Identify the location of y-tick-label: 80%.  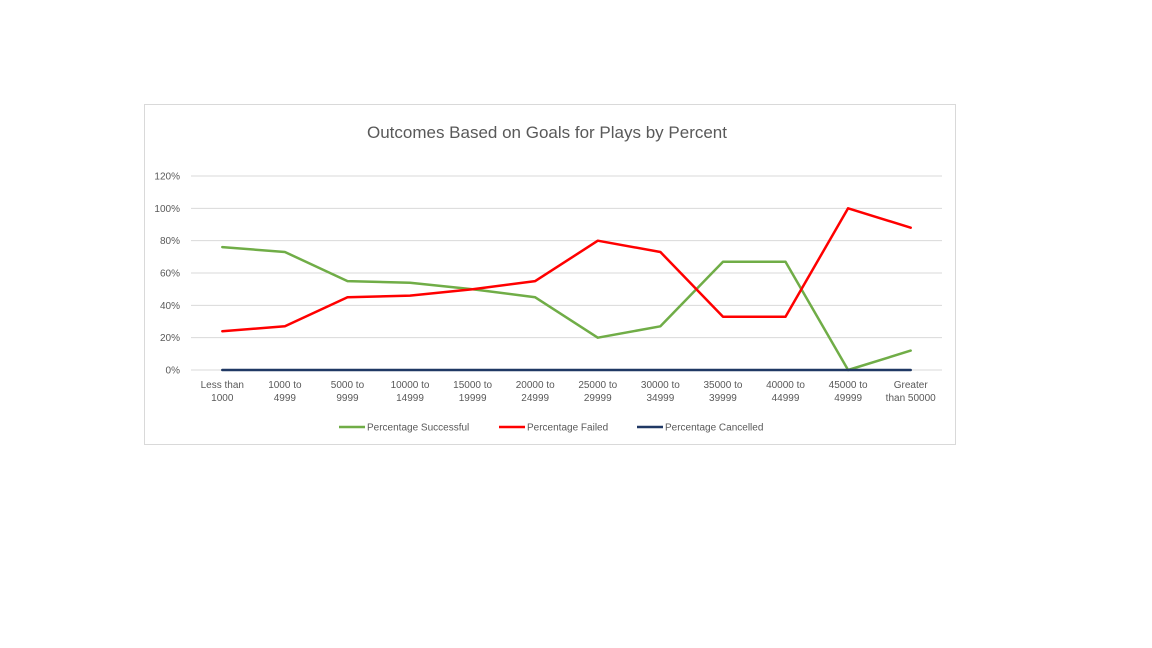
(170, 241).